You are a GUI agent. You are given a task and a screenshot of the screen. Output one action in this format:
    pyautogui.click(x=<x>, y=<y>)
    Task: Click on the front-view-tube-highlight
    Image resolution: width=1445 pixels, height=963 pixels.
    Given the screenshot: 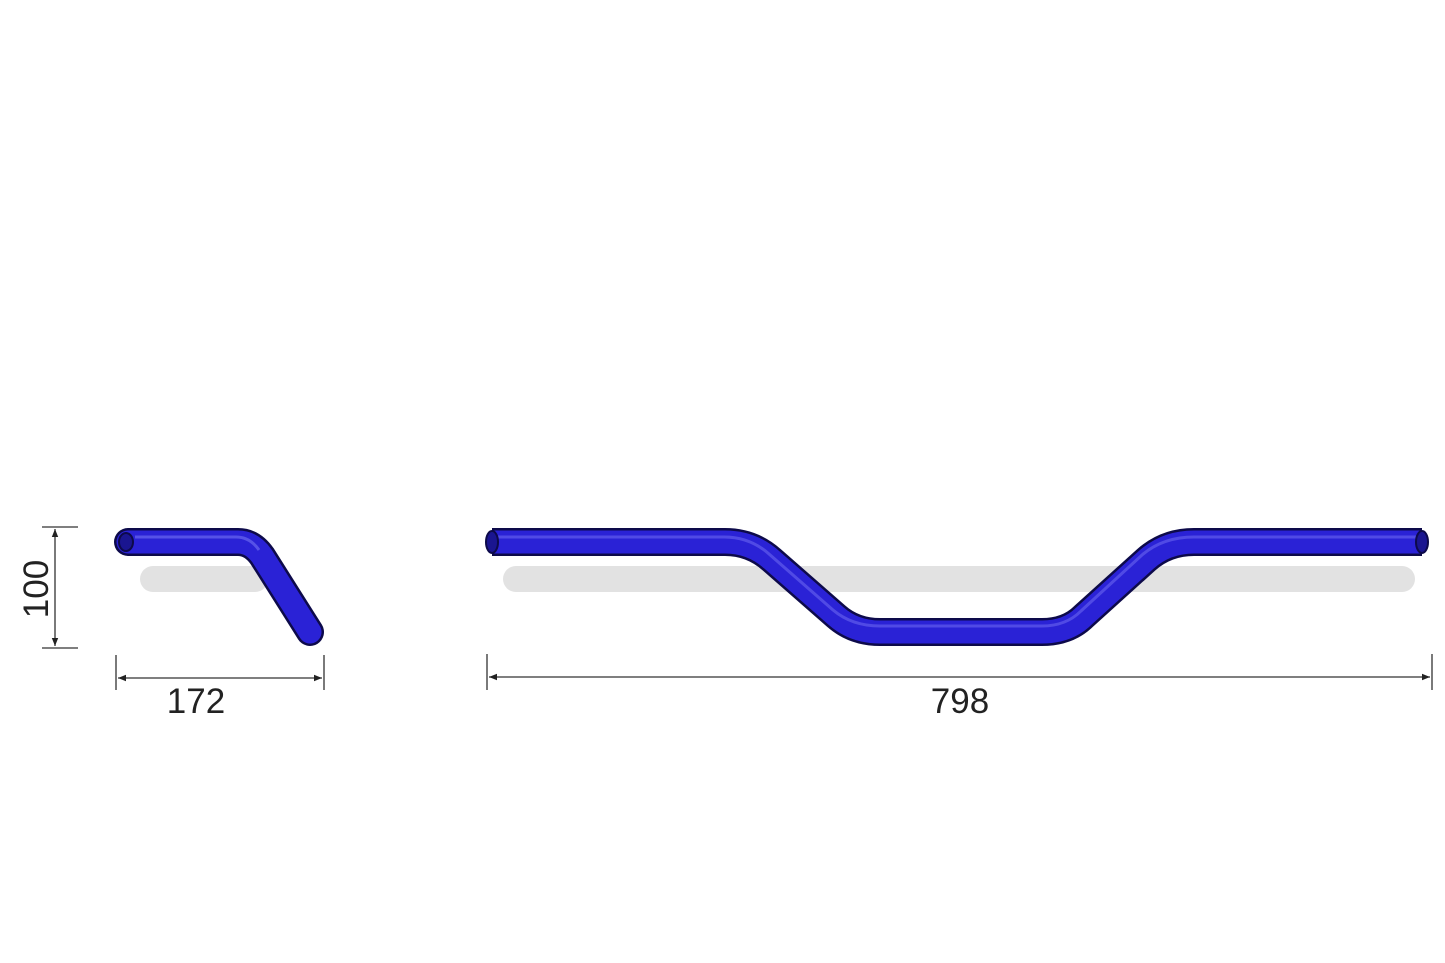 What is the action you would take?
    pyautogui.click(x=957, y=581)
    